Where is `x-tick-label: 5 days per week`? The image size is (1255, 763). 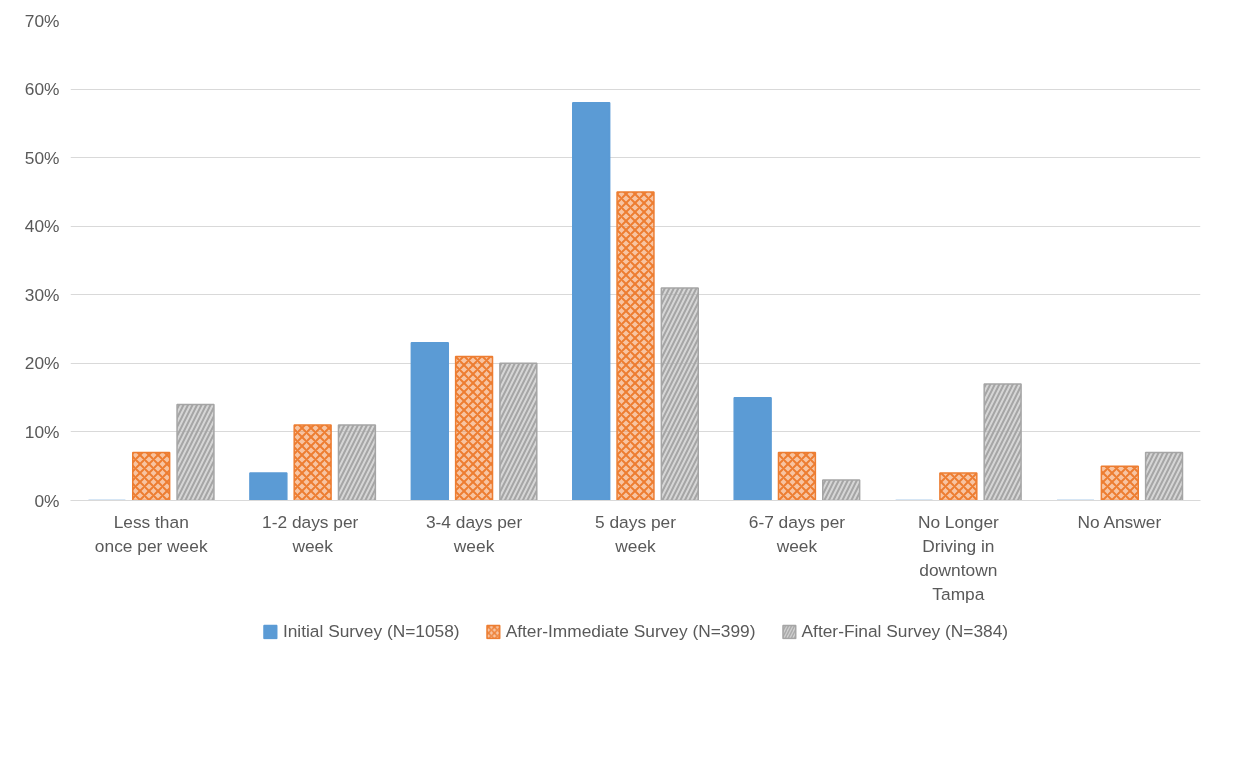 x-tick-label: 5 days per week is located at coordinates (636, 533).